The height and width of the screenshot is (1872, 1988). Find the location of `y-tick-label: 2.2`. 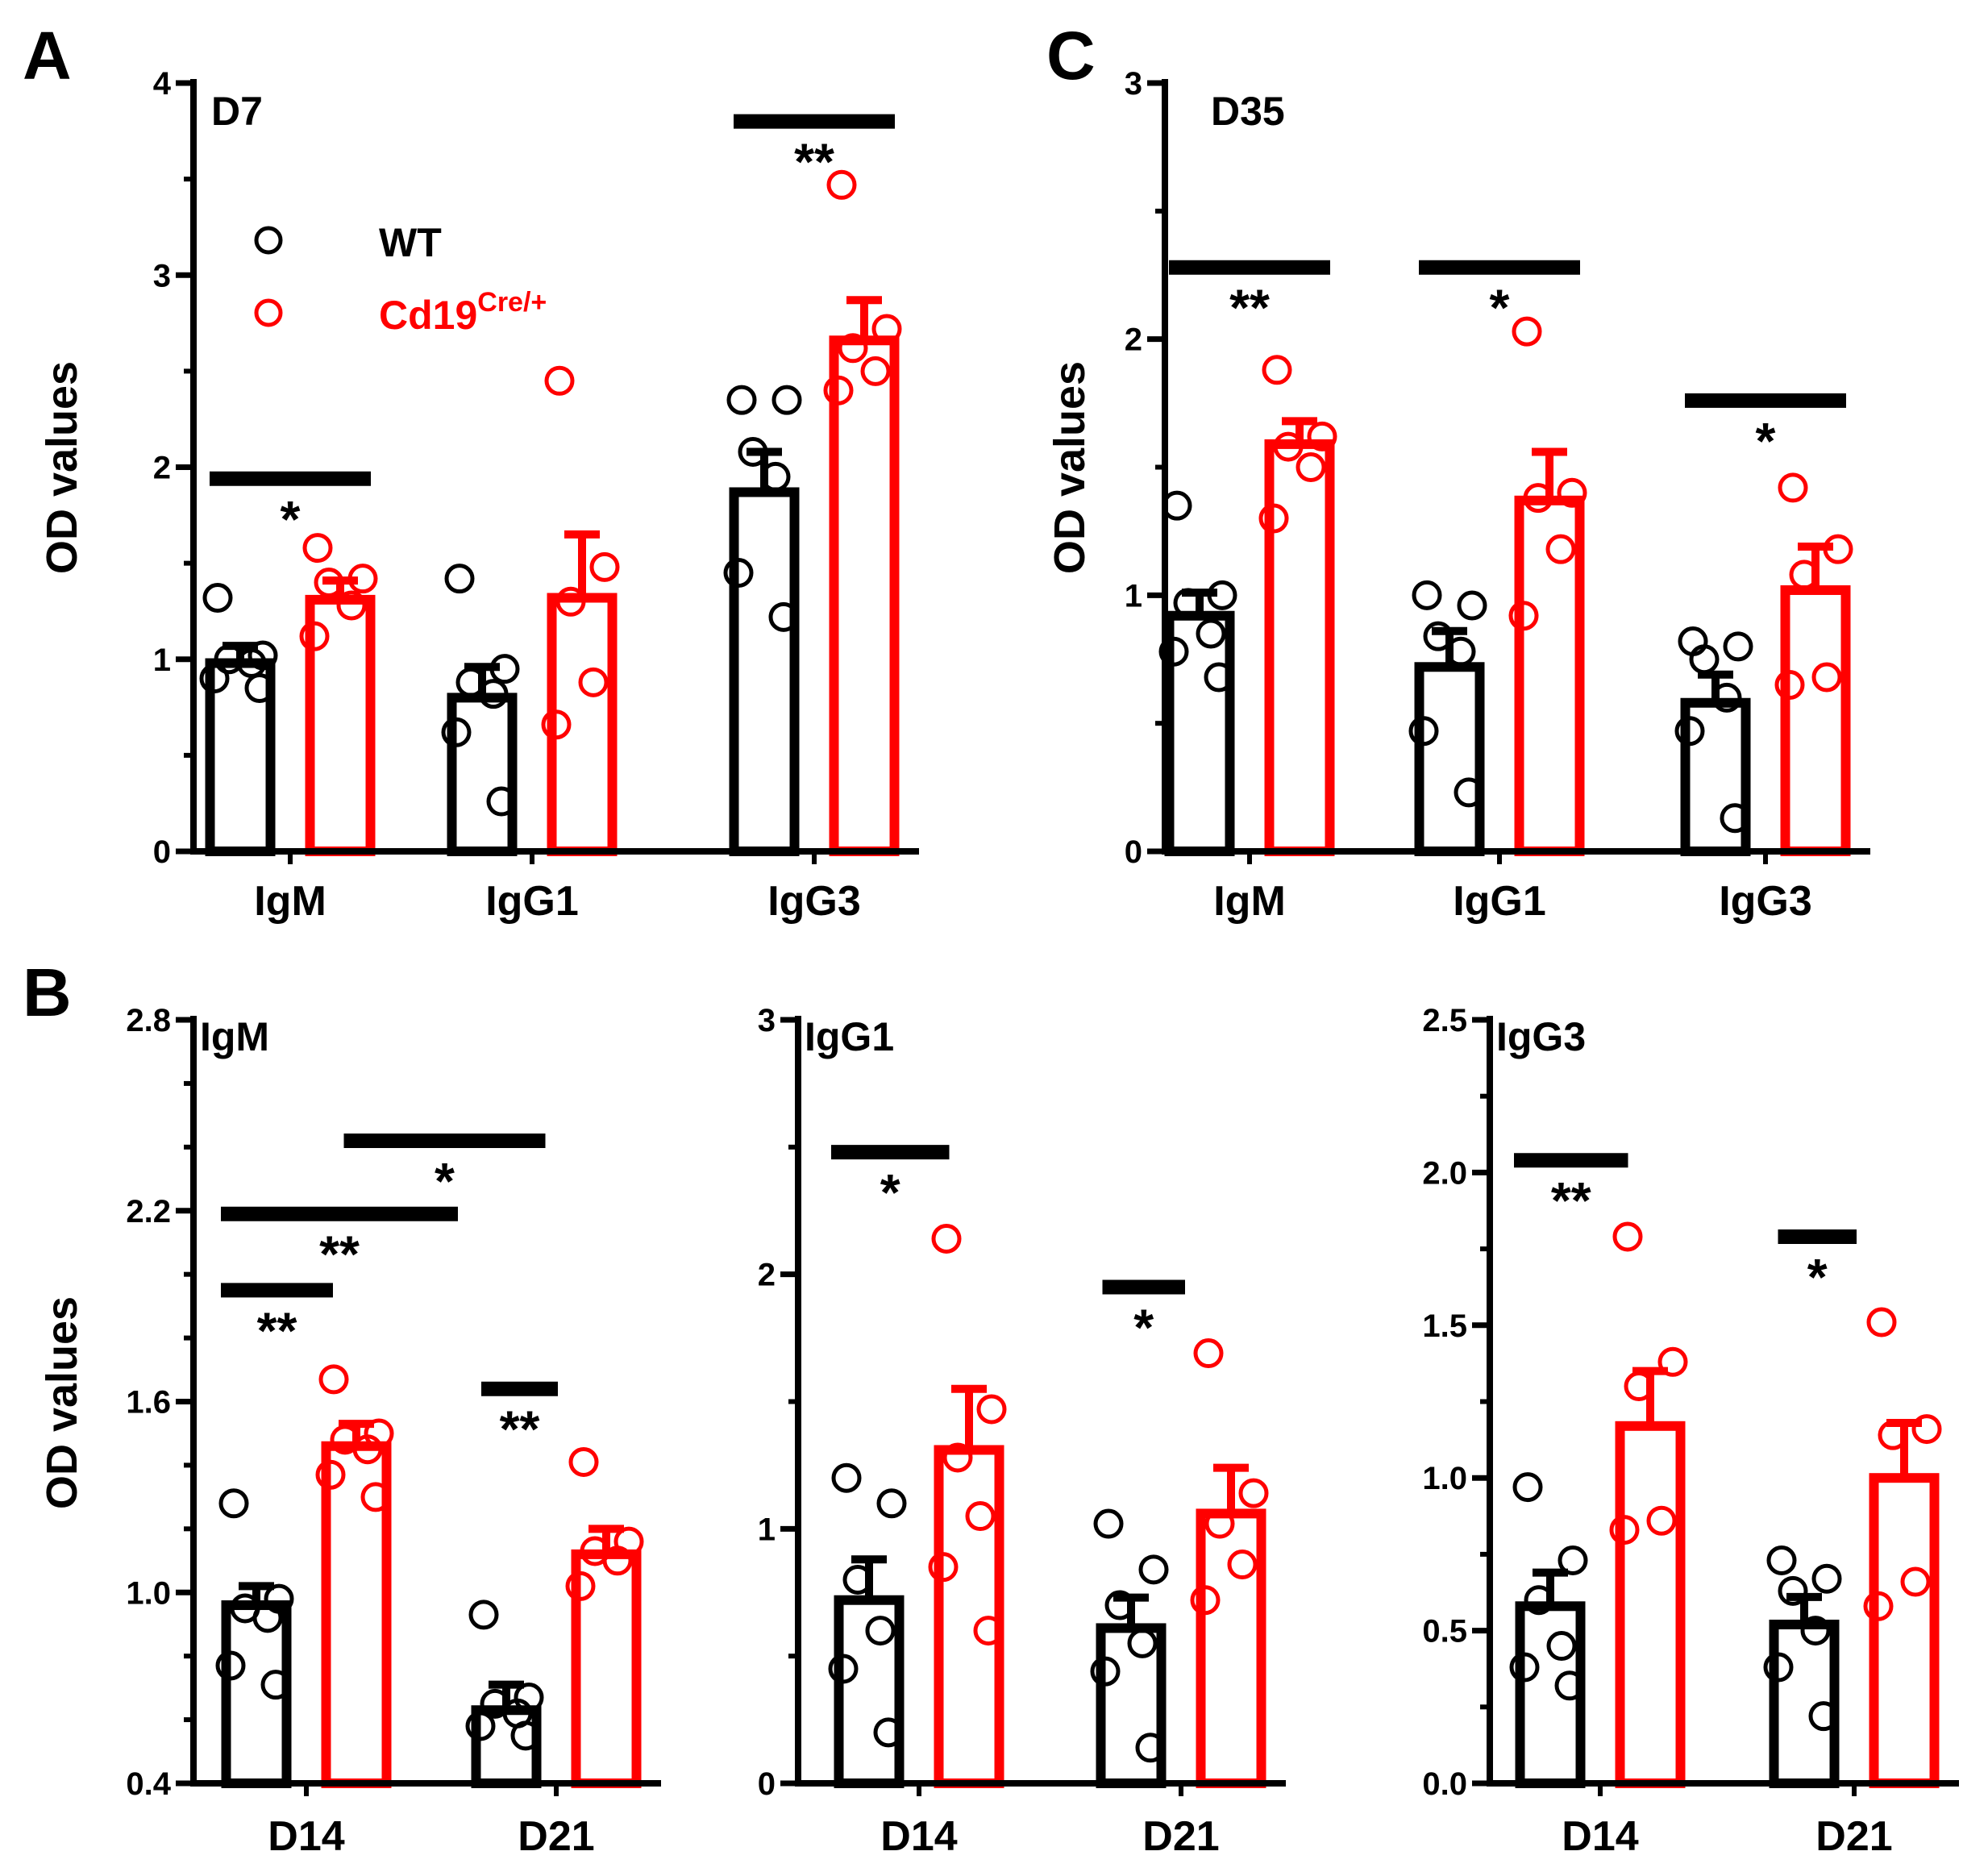

y-tick-label: 2.2 is located at coordinates (148, 1211).